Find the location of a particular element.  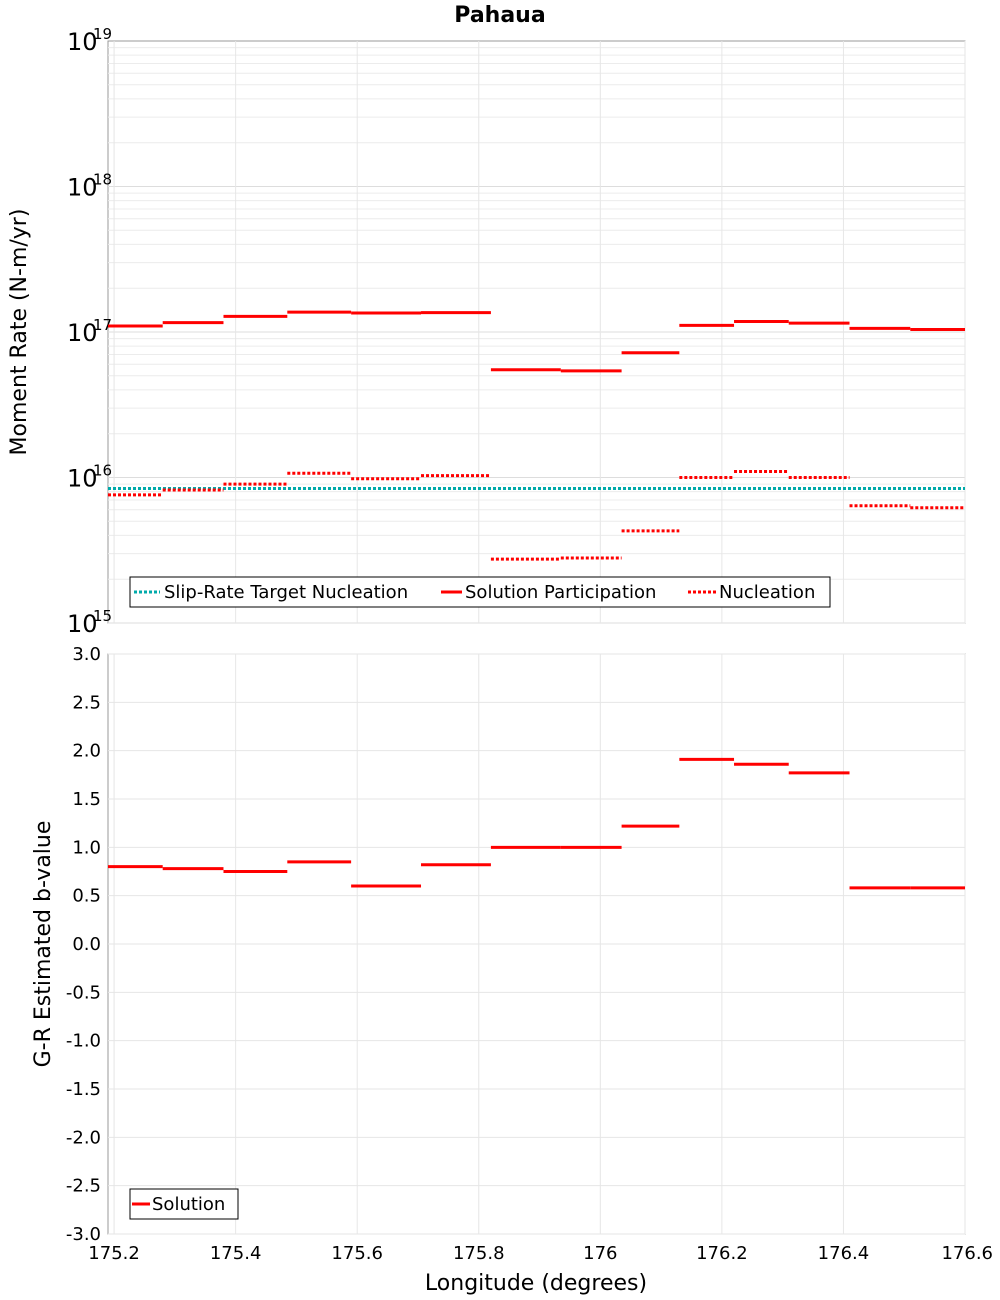

series-solution-participation is located at coordinates (536, 341).